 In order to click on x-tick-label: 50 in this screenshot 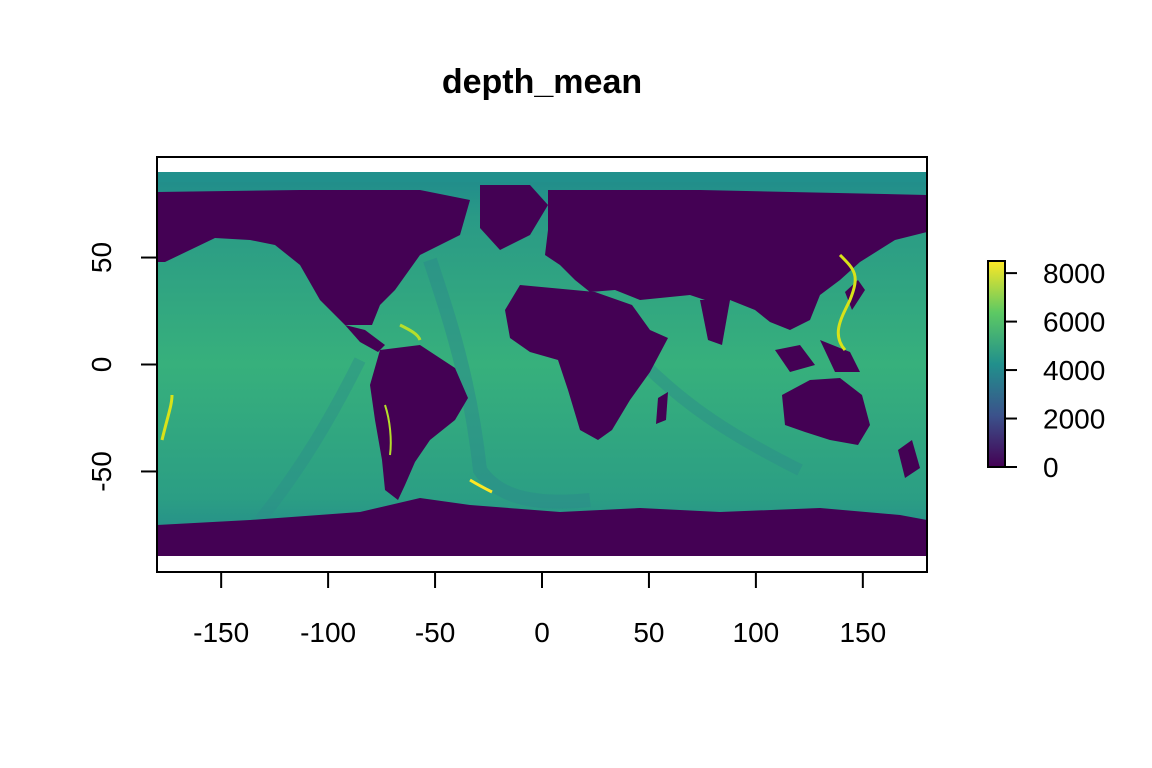, I will do `click(648, 632)`.